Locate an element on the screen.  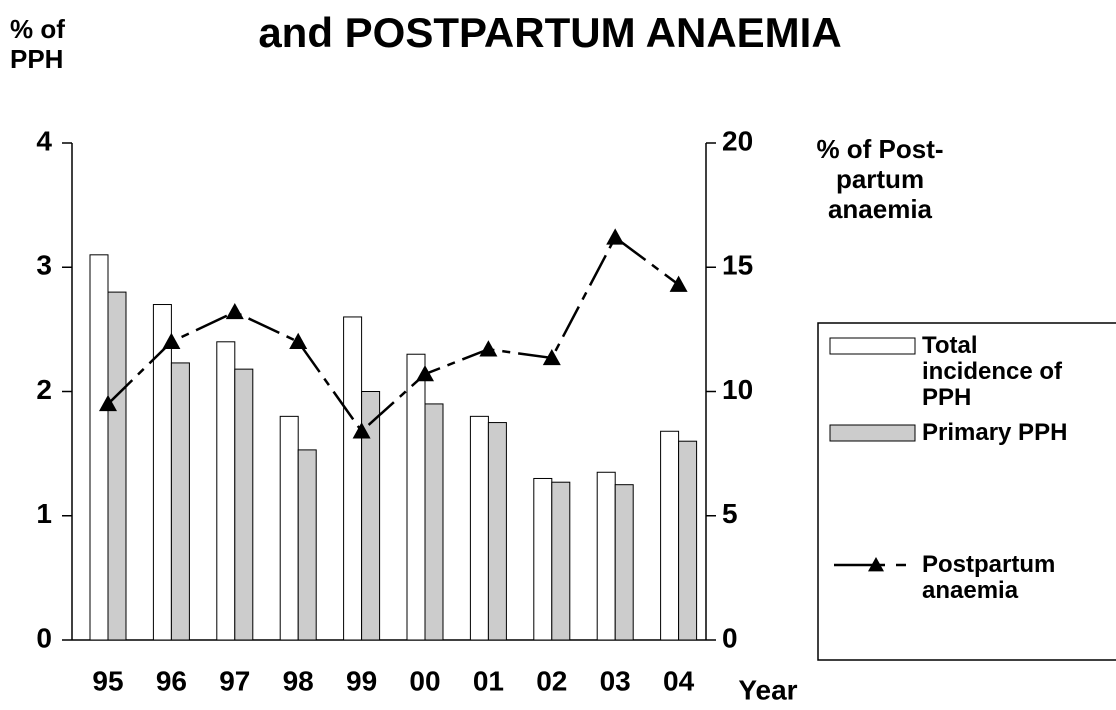
chart-title: and POSTPARTUM ANAEMIA is located at coordinates (549, 32).